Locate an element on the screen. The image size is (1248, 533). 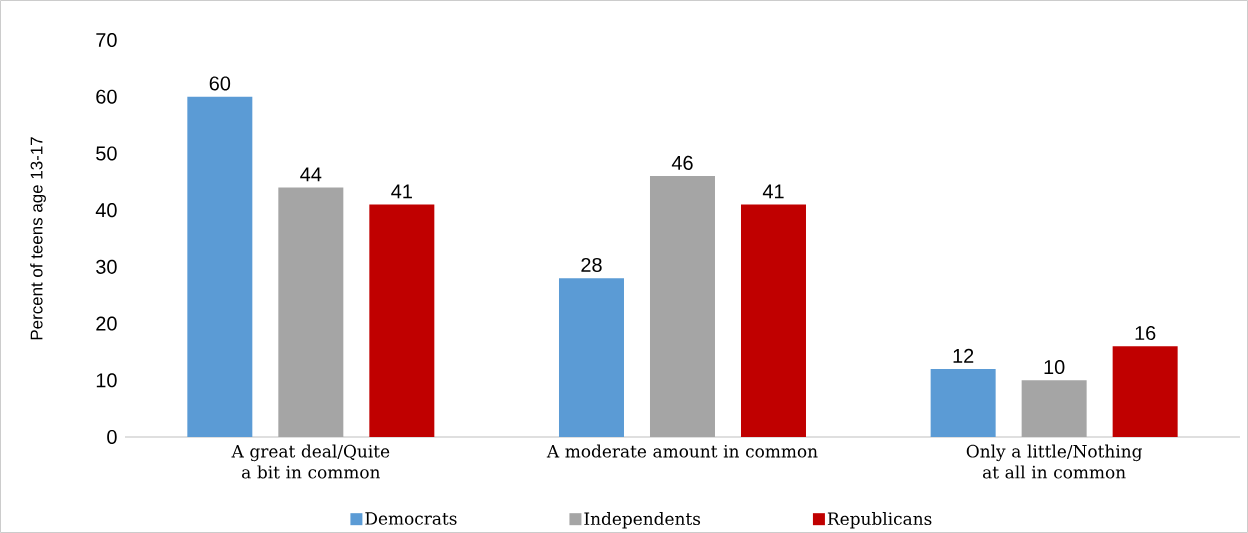
y-tick-label: 40 is located at coordinates (106, 210).